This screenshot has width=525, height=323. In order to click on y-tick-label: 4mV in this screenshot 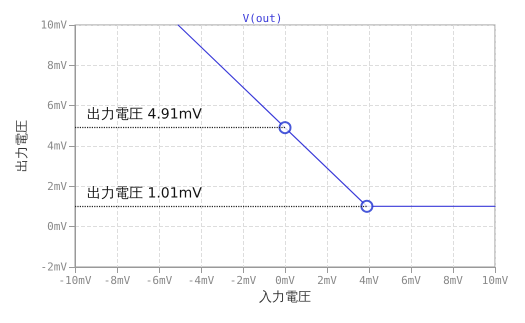, I will do `click(57, 146)`.